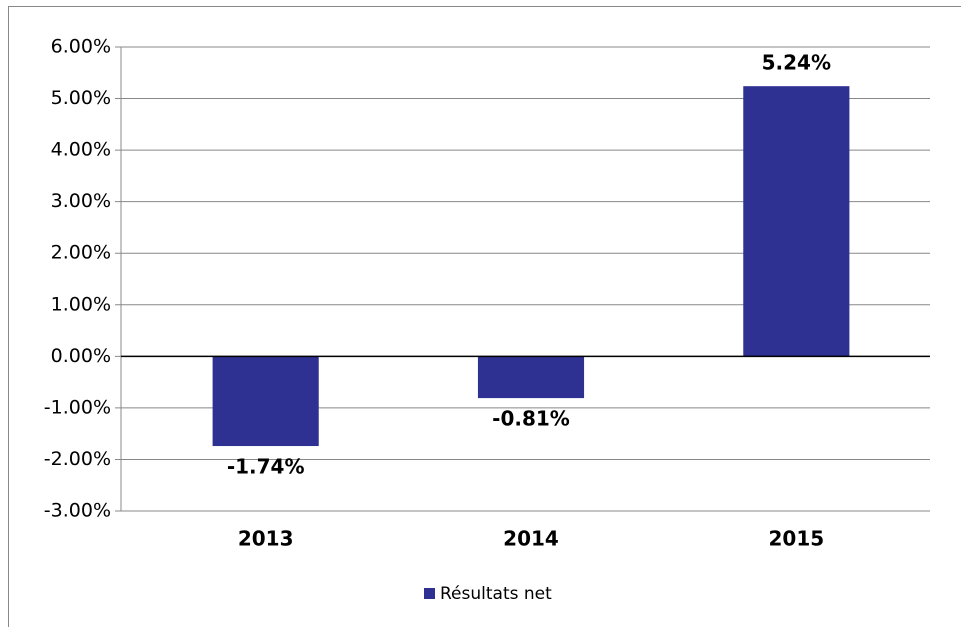  What do you see at coordinates (77, 407) in the screenshot?
I see `y-tick-label: -1.00%` at bounding box center [77, 407].